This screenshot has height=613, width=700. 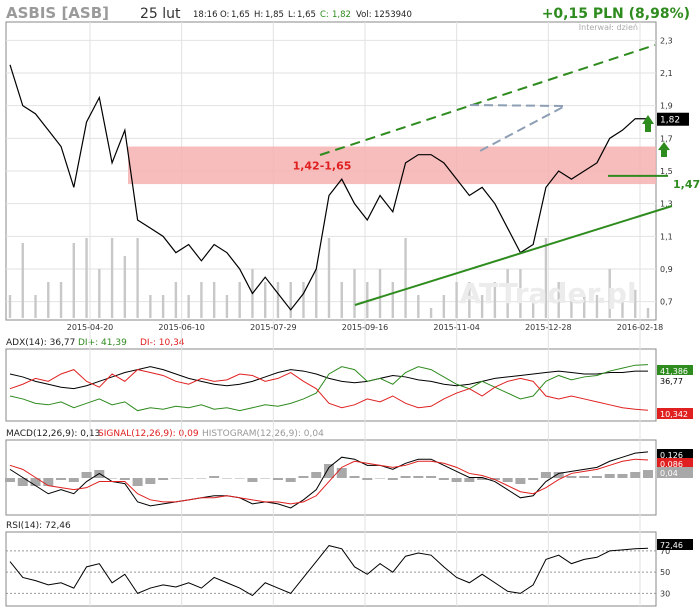 What do you see at coordinates (392, 165) in the screenshot?
I see `resistance-zone` at bounding box center [392, 165].